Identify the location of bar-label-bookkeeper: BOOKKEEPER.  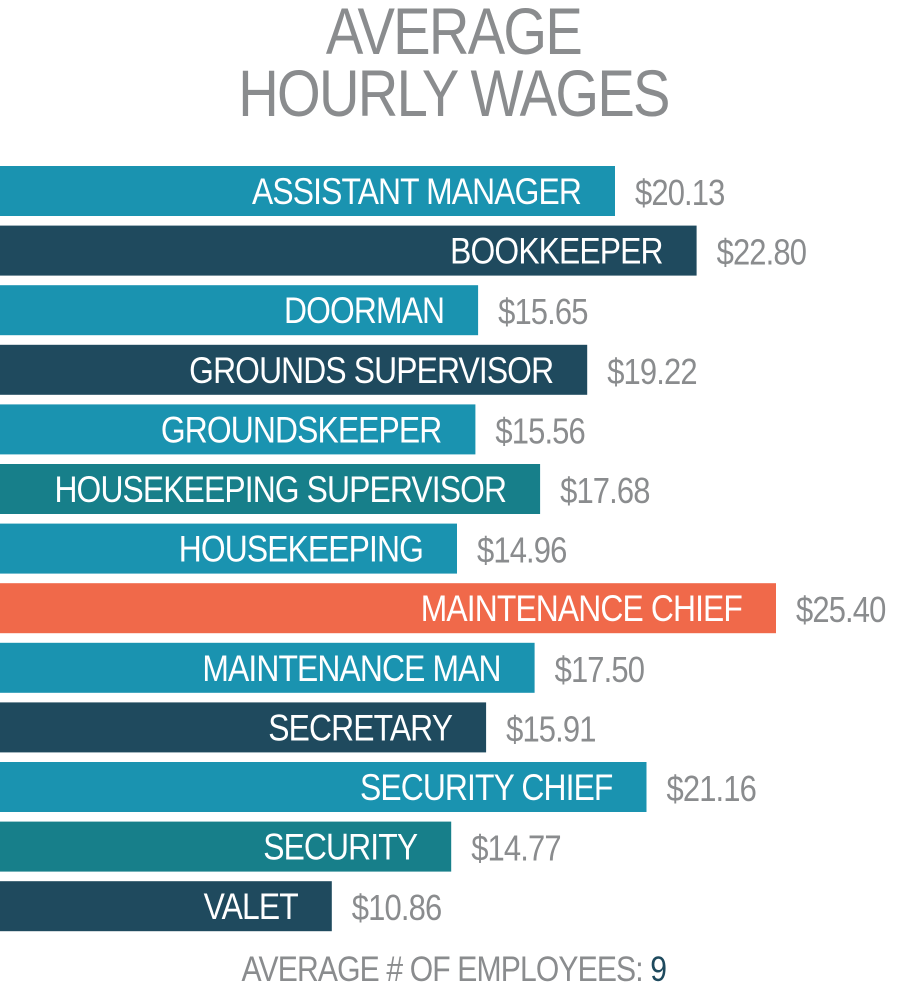
(556, 251).